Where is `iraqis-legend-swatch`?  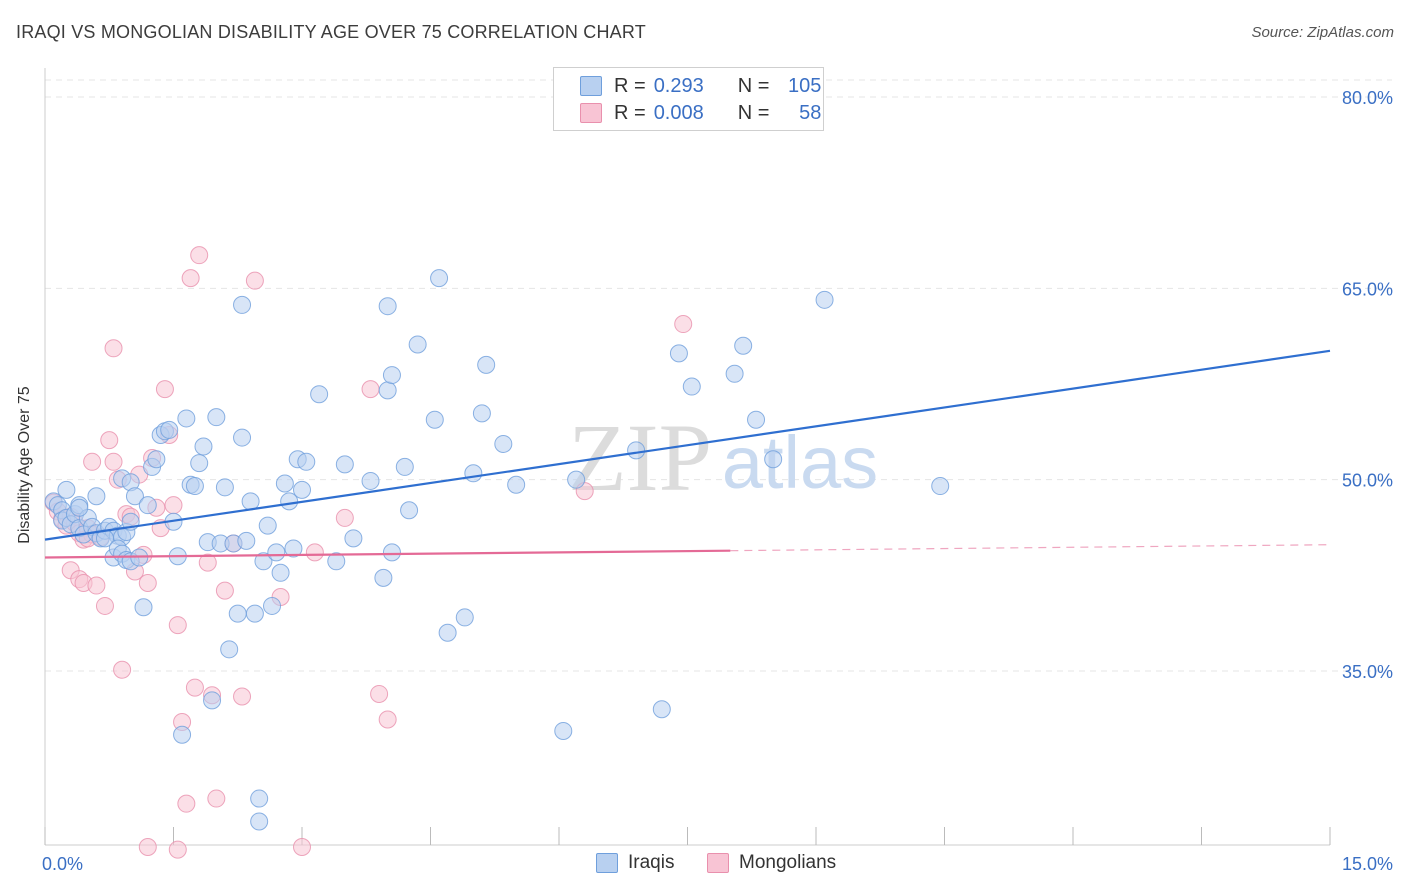
iraqis-legend-swatch is located at coordinates (607, 863).